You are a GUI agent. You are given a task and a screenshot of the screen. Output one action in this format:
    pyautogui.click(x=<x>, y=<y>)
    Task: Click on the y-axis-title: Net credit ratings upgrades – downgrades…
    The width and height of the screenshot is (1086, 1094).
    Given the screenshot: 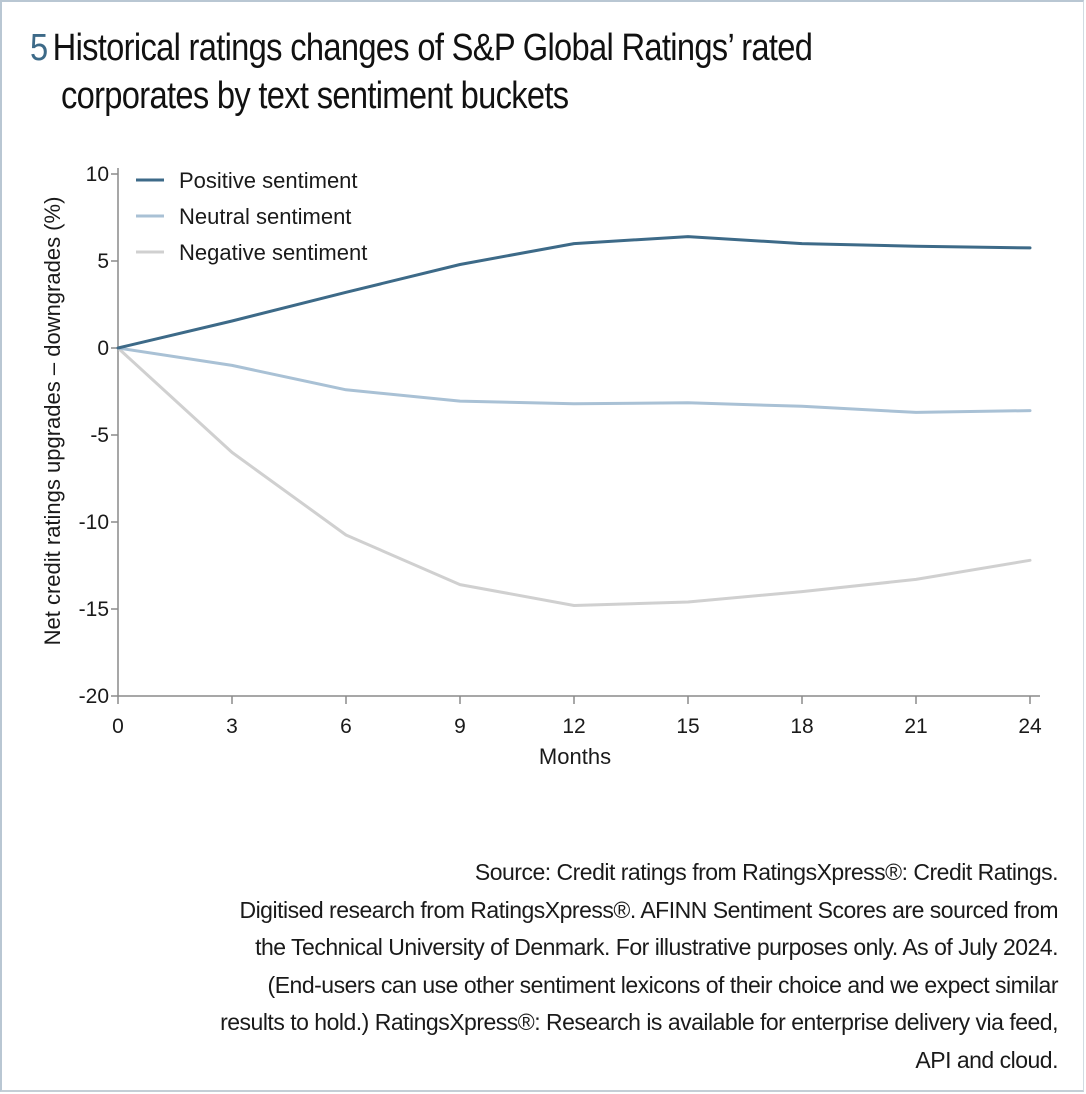 What is the action you would take?
    pyautogui.click(x=52, y=421)
    